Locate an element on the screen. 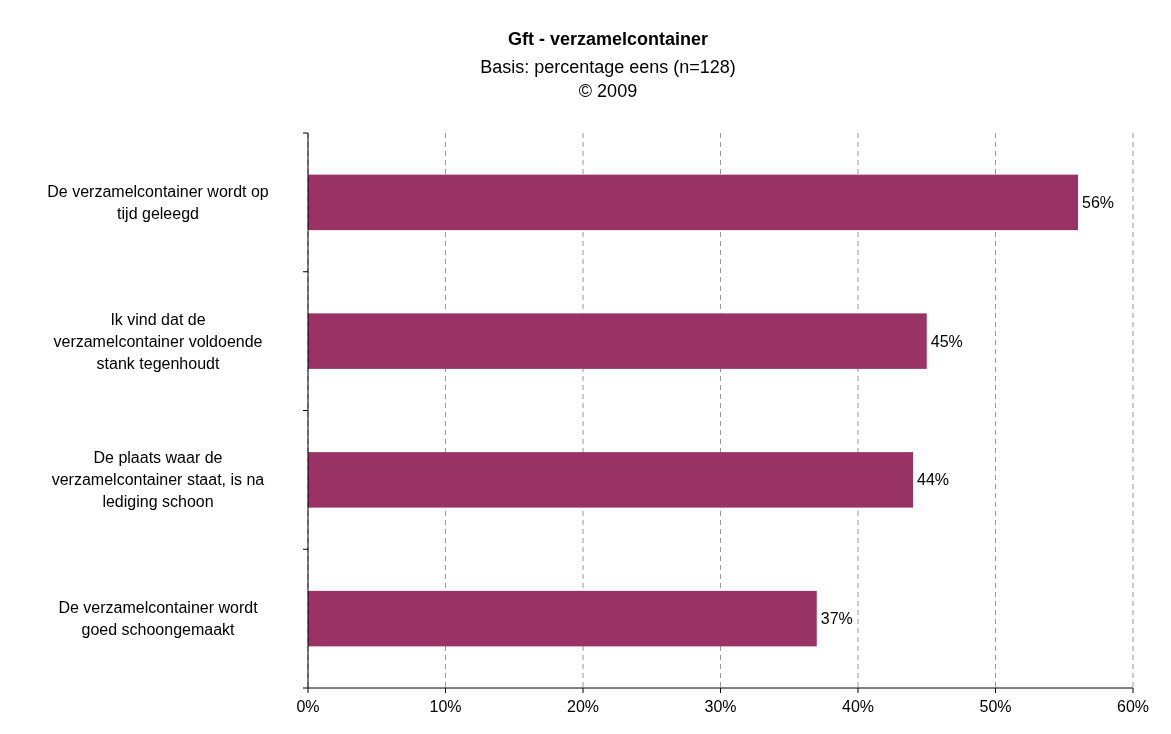 The width and height of the screenshot is (1171, 734). y-tick-label: De verzamelcontainer wordt goed schoongemaakt is located at coordinates (158, 619).